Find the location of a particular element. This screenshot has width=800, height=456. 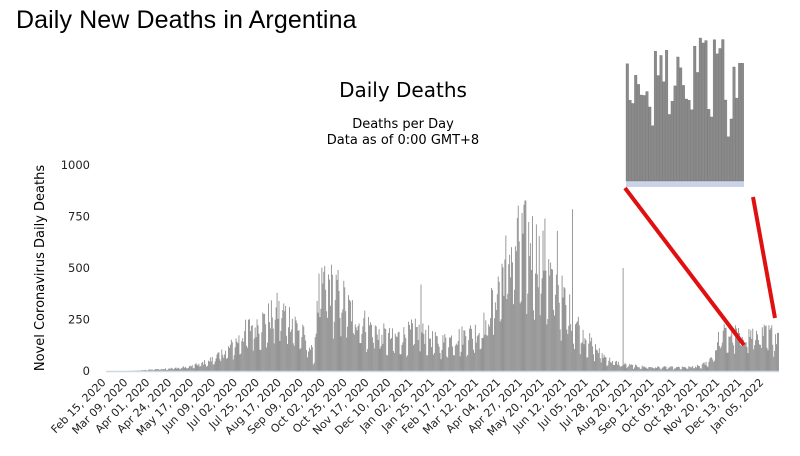

inset-axis-band is located at coordinates (685, 184).